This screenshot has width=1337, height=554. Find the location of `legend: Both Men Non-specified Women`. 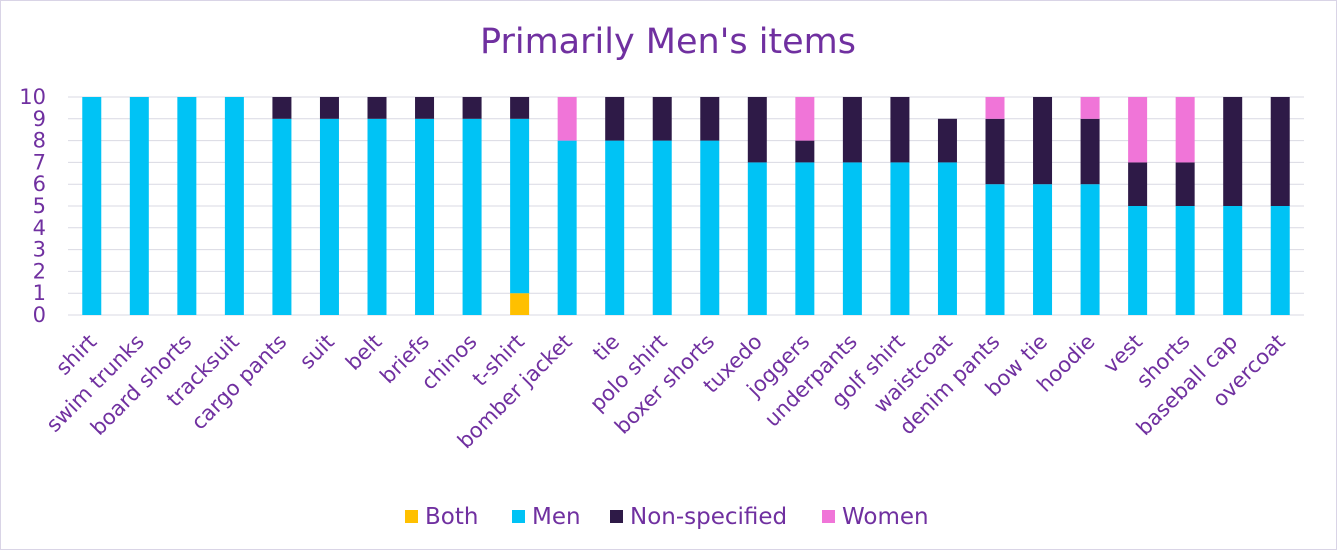

legend: Both Men Non-specified Women is located at coordinates (667, 517).